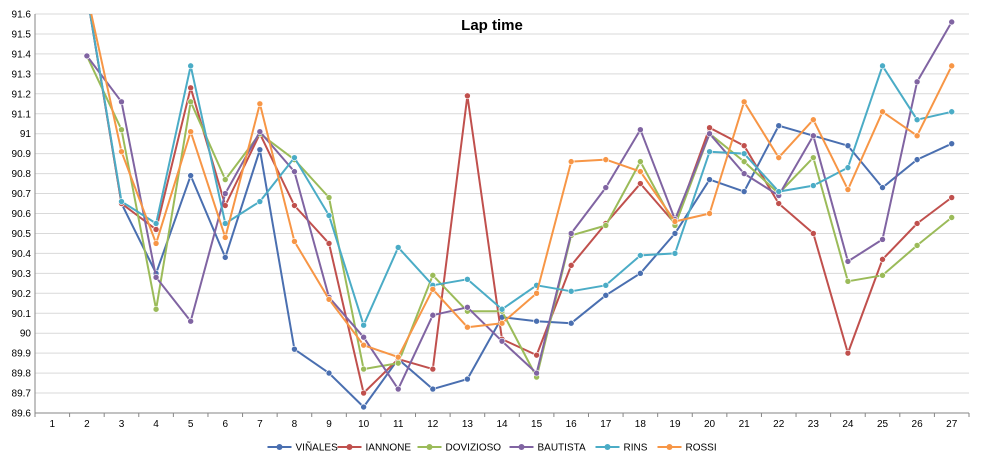 The image size is (985, 467). I want to click on y-tick-label: 89.8, so click(22, 374).